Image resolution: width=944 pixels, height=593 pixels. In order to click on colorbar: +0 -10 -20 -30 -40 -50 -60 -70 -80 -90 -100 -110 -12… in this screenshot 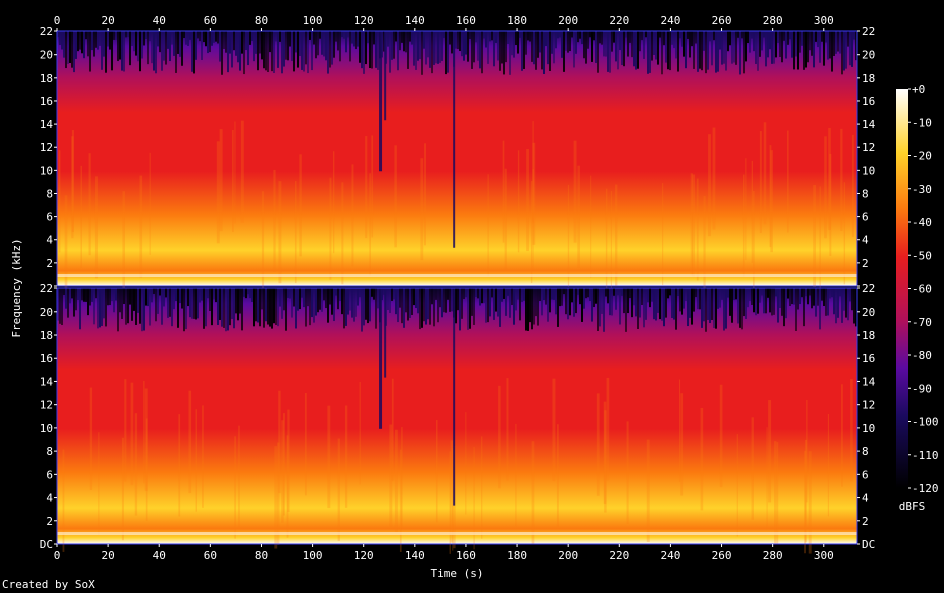, I will do `click(917, 289)`.